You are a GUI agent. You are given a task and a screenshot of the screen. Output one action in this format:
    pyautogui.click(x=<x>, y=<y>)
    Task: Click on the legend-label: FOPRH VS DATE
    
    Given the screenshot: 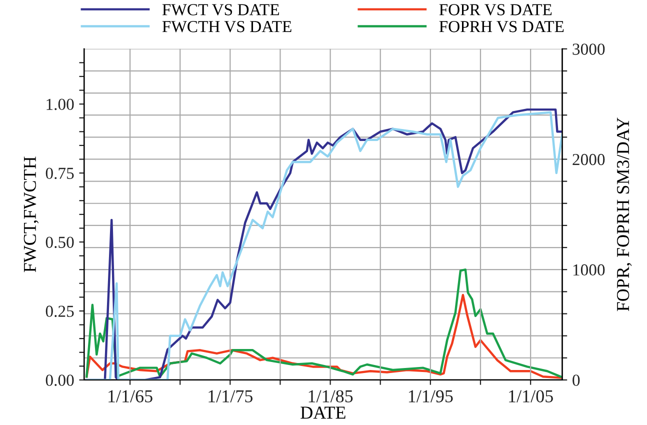 What is the action you would take?
    pyautogui.click(x=501, y=26)
    